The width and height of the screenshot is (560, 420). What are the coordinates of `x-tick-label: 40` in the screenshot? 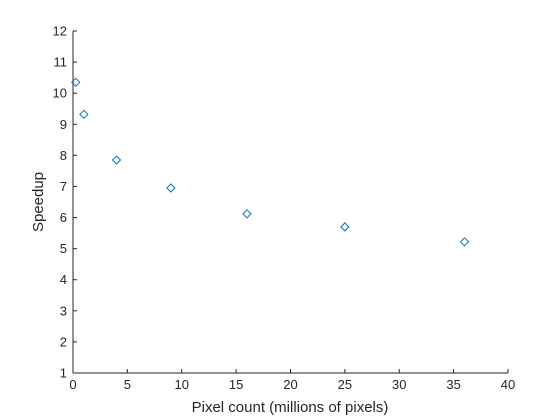 It's located at (508, 384).